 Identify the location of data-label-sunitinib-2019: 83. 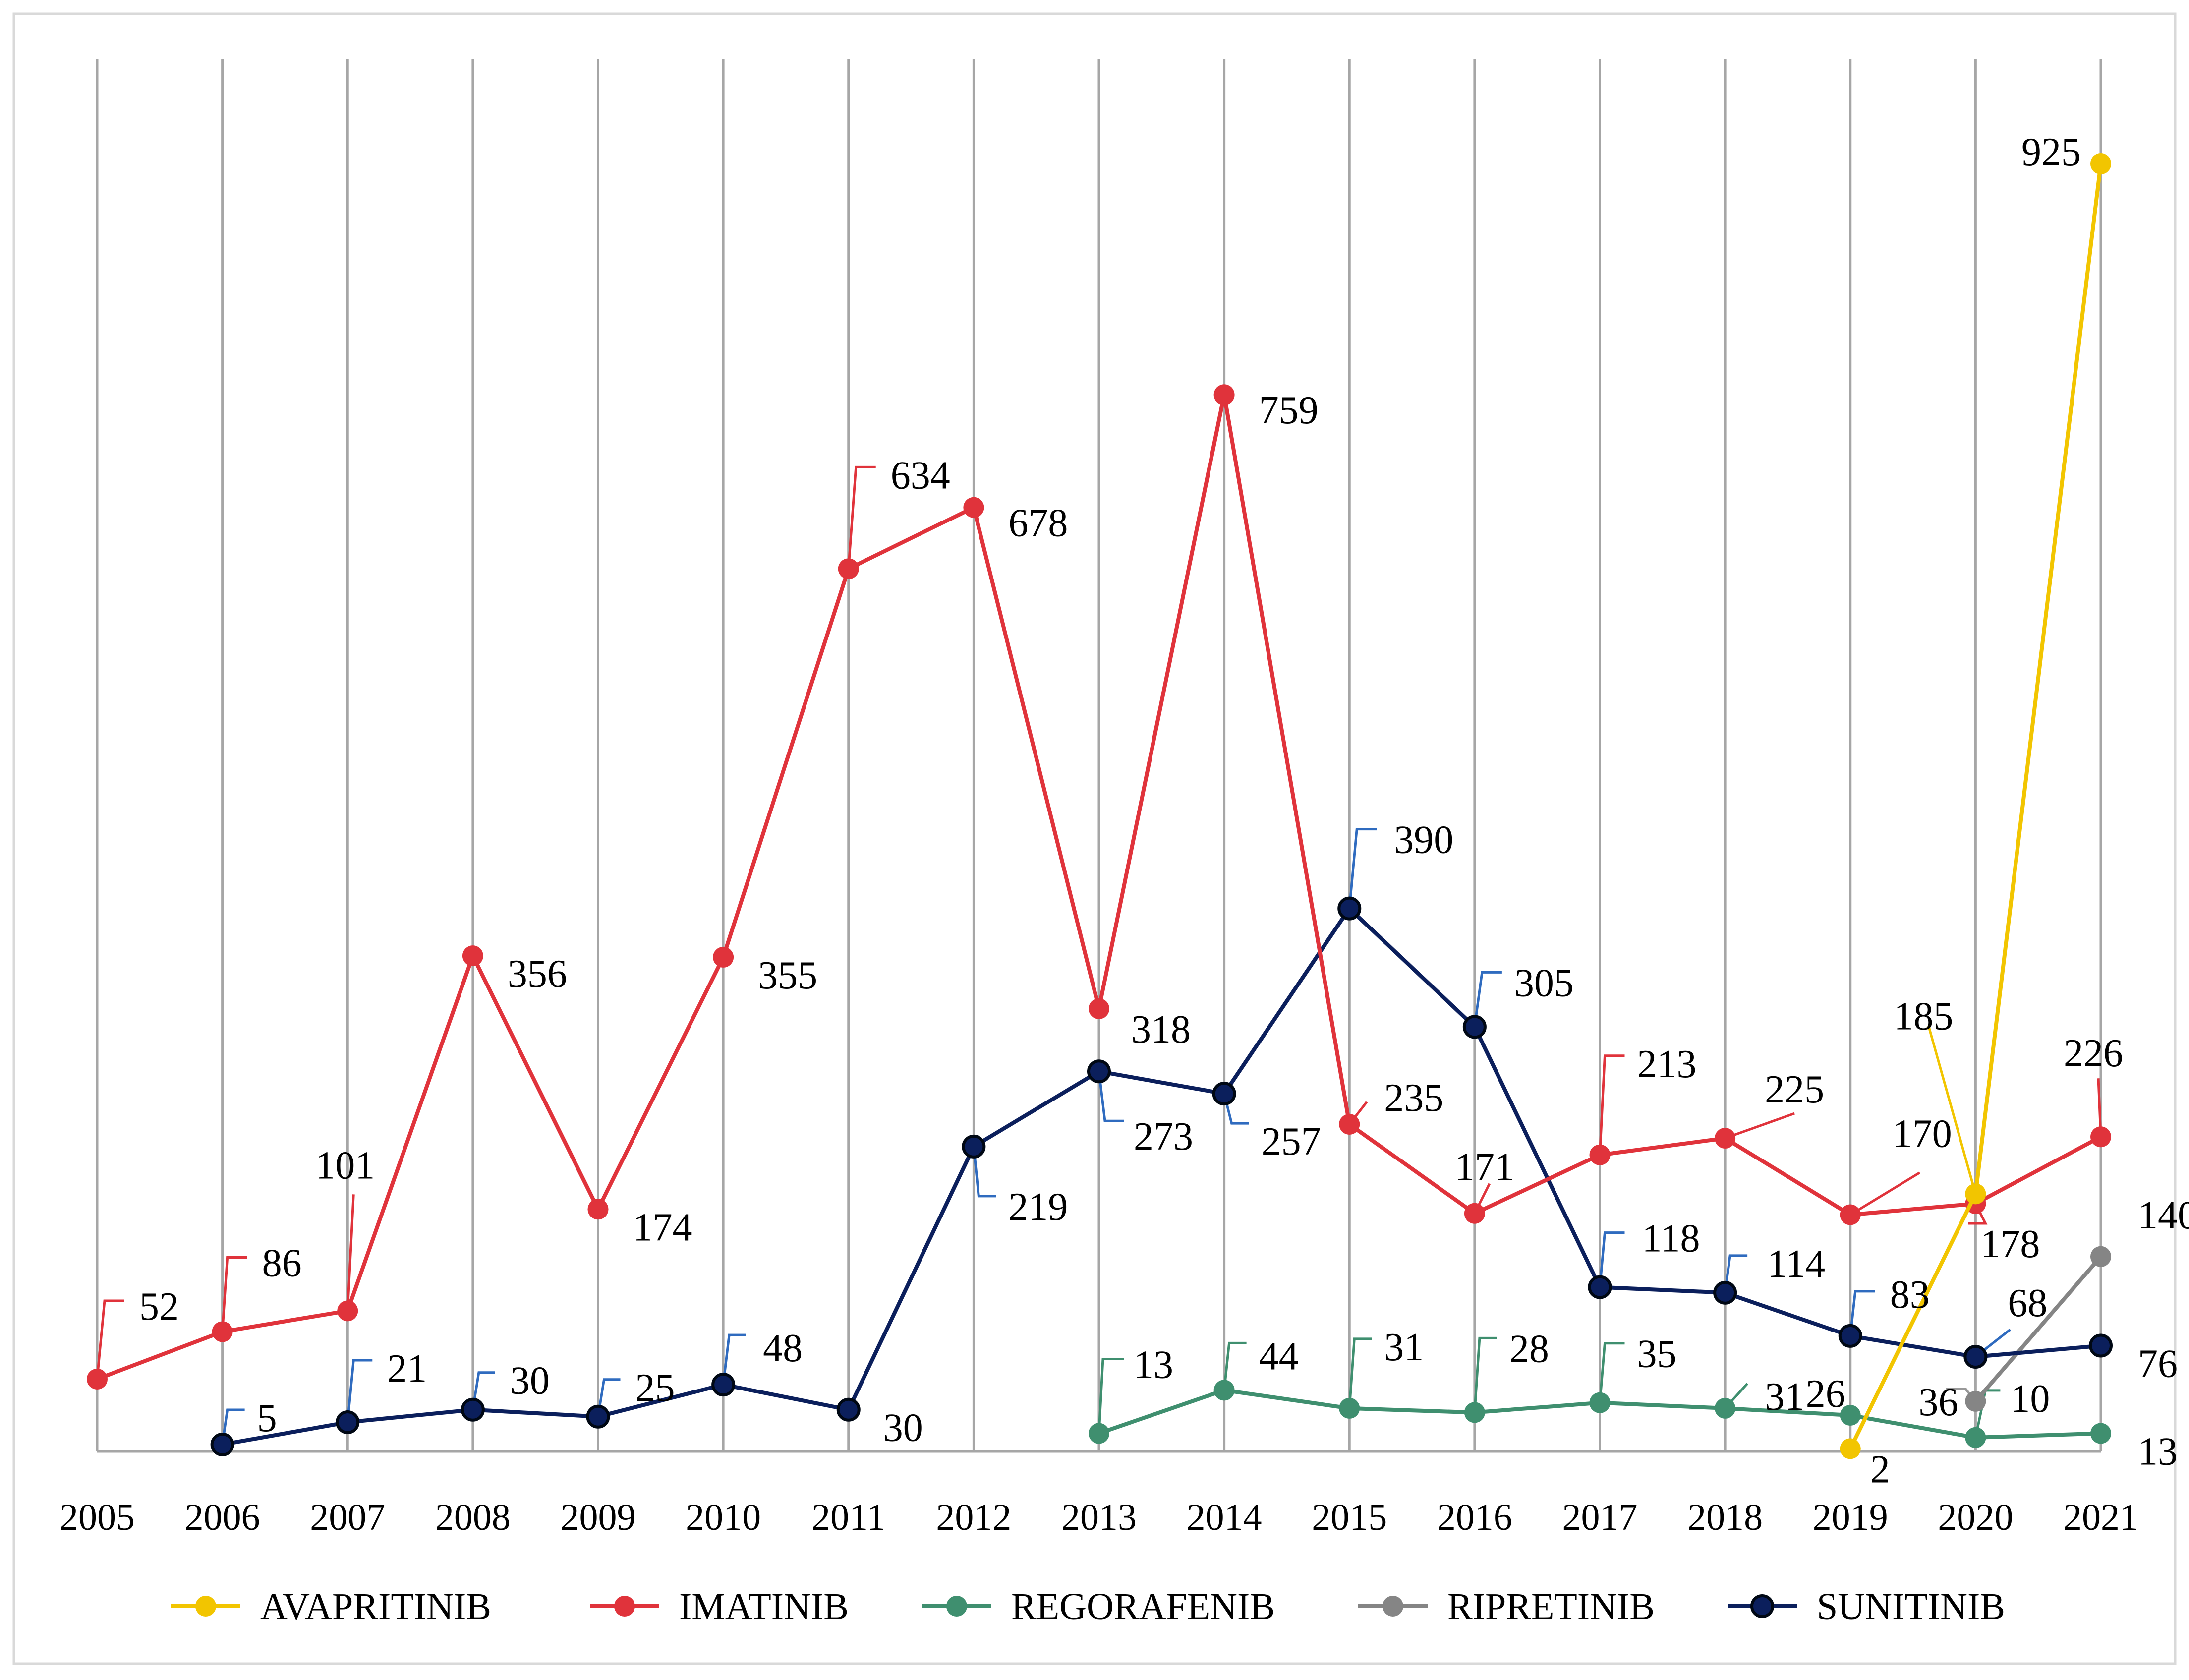
(1910, 1295).